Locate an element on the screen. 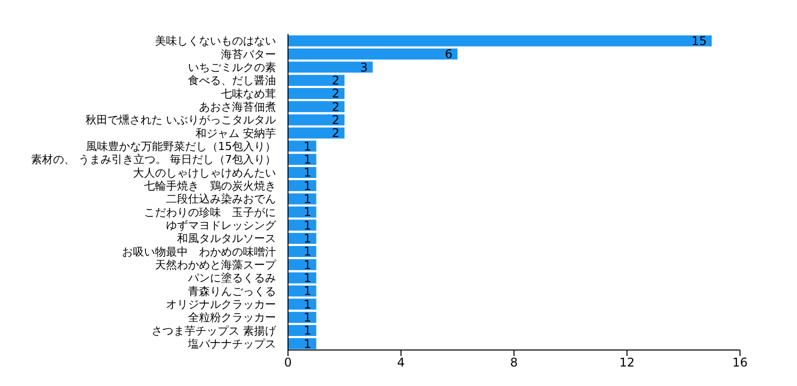 This screenshot has height=386, width=797. x-tick-label: 16 is located at coordinates (740, 363).